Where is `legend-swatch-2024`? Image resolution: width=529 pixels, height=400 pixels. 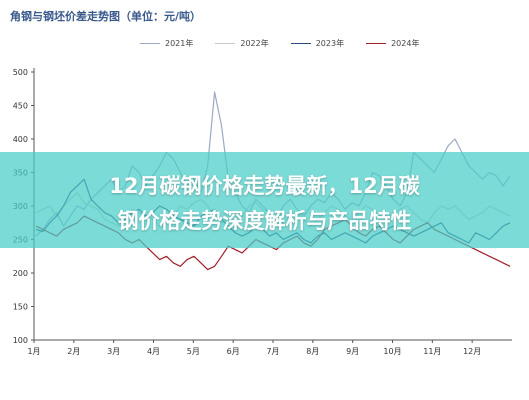
legend-swatch-2024 is located at coordinates (376, 43).